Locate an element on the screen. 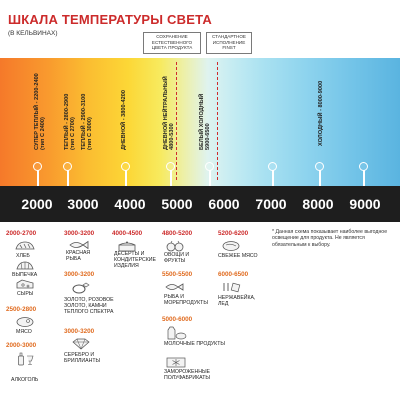 The image size is (400, 400). category-item-pastry: ВЫПЕЧКА is located at coordinates (25, 275).